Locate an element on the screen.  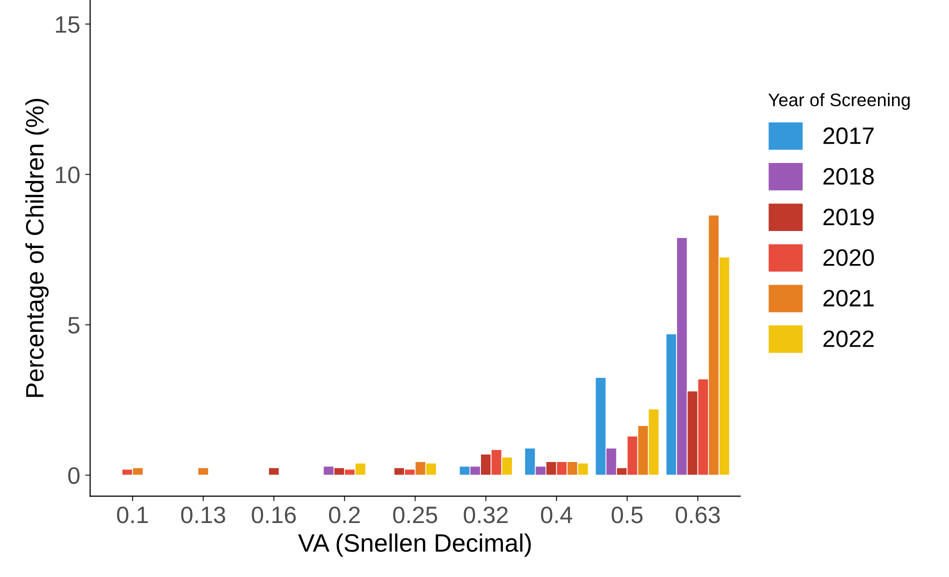
x-tick-label: 0.16 is located at coordinates (274, 515).